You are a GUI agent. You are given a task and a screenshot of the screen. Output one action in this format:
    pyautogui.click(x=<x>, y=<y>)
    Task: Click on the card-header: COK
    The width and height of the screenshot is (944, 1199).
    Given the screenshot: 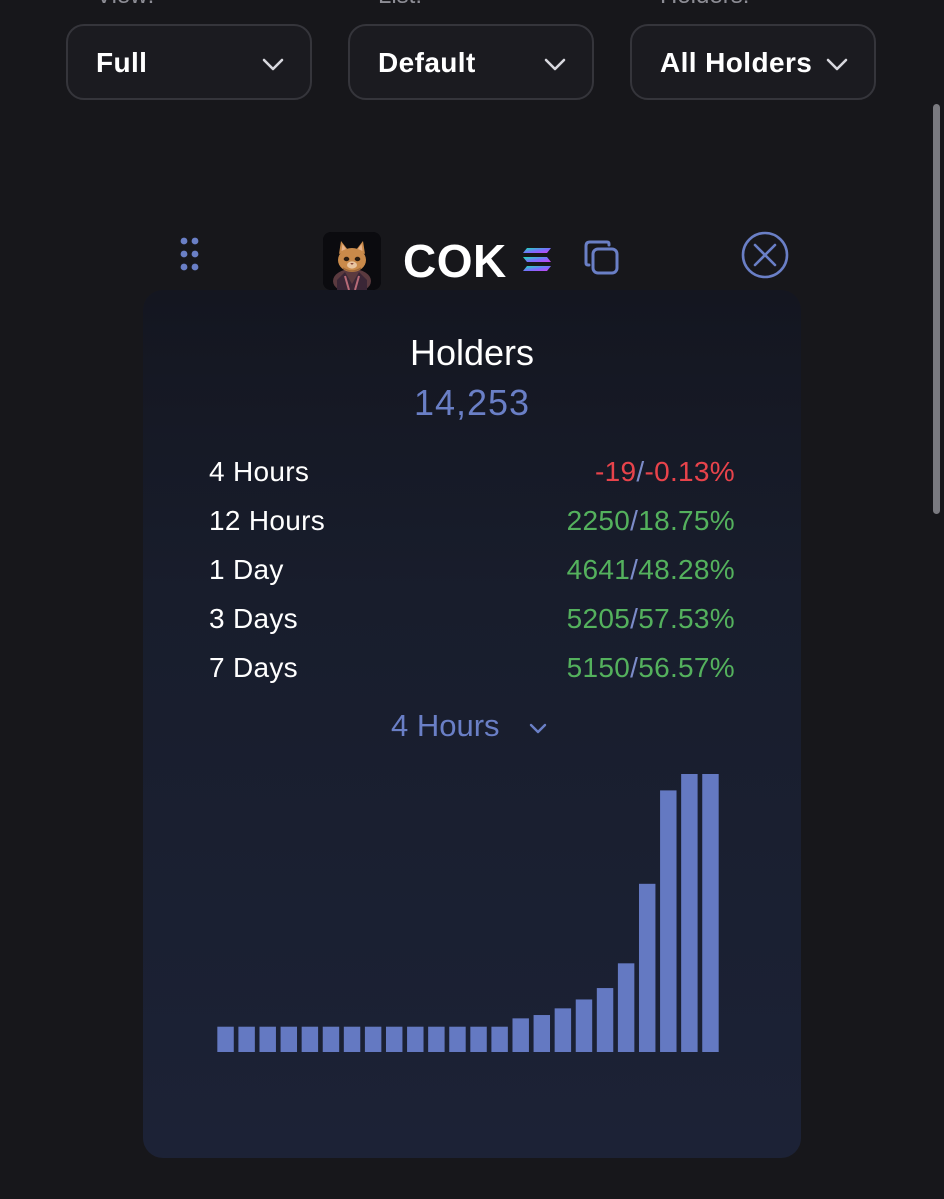 What is the action you would take?
    pyautogui.click(x=485, y=263)
    